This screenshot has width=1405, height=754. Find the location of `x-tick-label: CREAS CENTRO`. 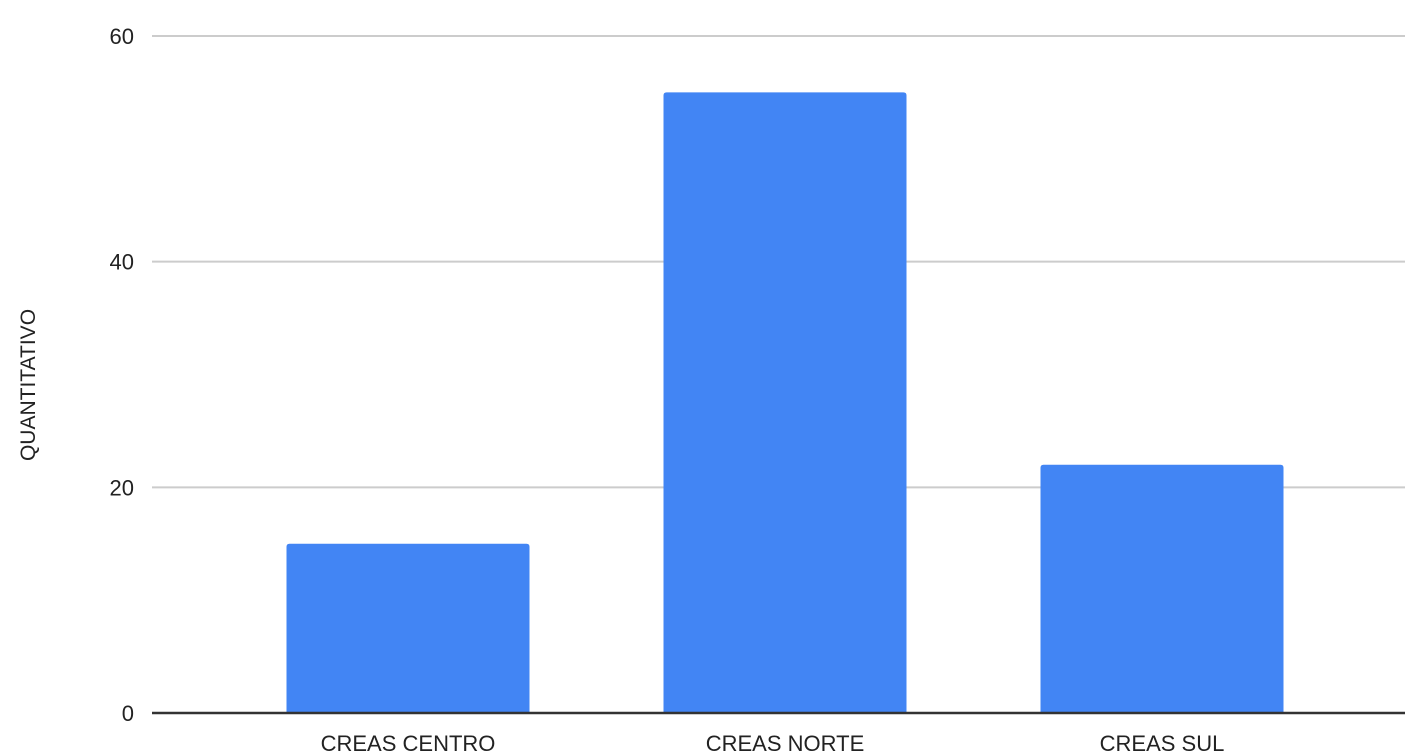

x-tick-label: CREAS CENTRO is located at coordinates (408, 742).